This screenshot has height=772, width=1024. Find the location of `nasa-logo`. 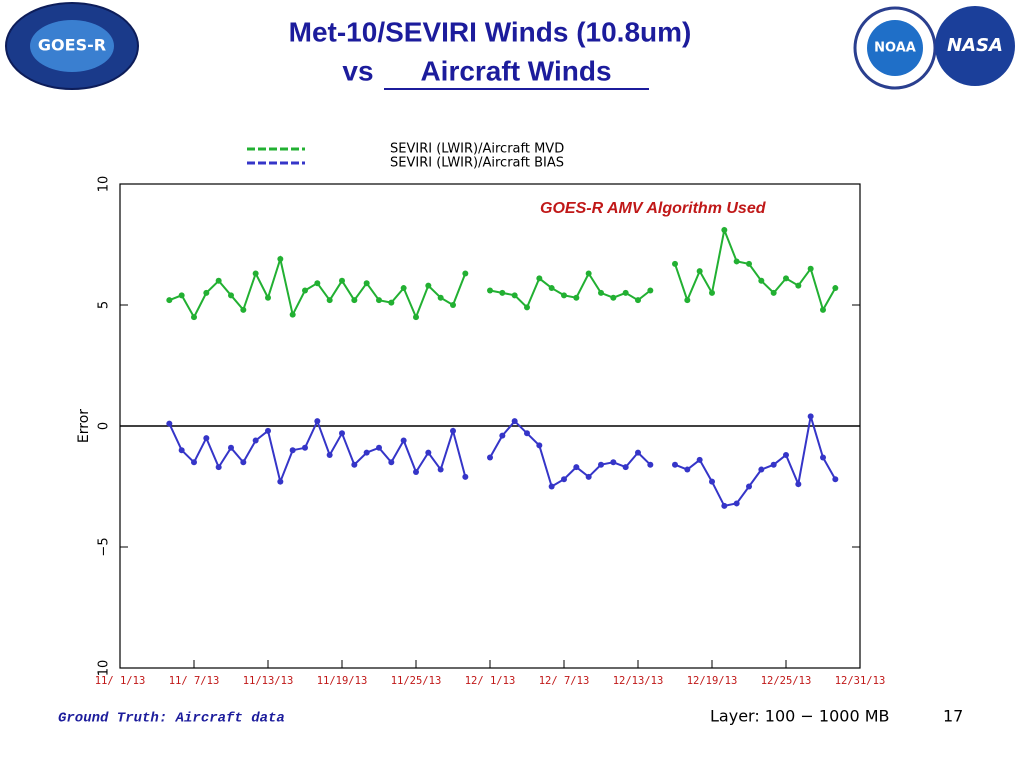

nasa-logo is located at coordinates (975, 46).